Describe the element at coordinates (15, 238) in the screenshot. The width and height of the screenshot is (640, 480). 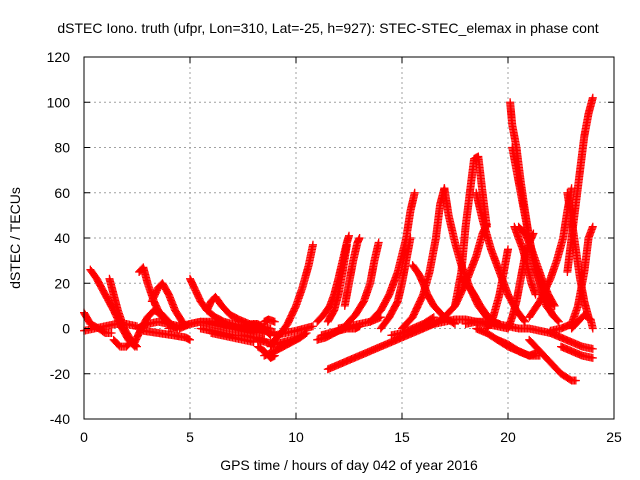
I see `y-axis-label: dSTEC / TECUs` at that location.